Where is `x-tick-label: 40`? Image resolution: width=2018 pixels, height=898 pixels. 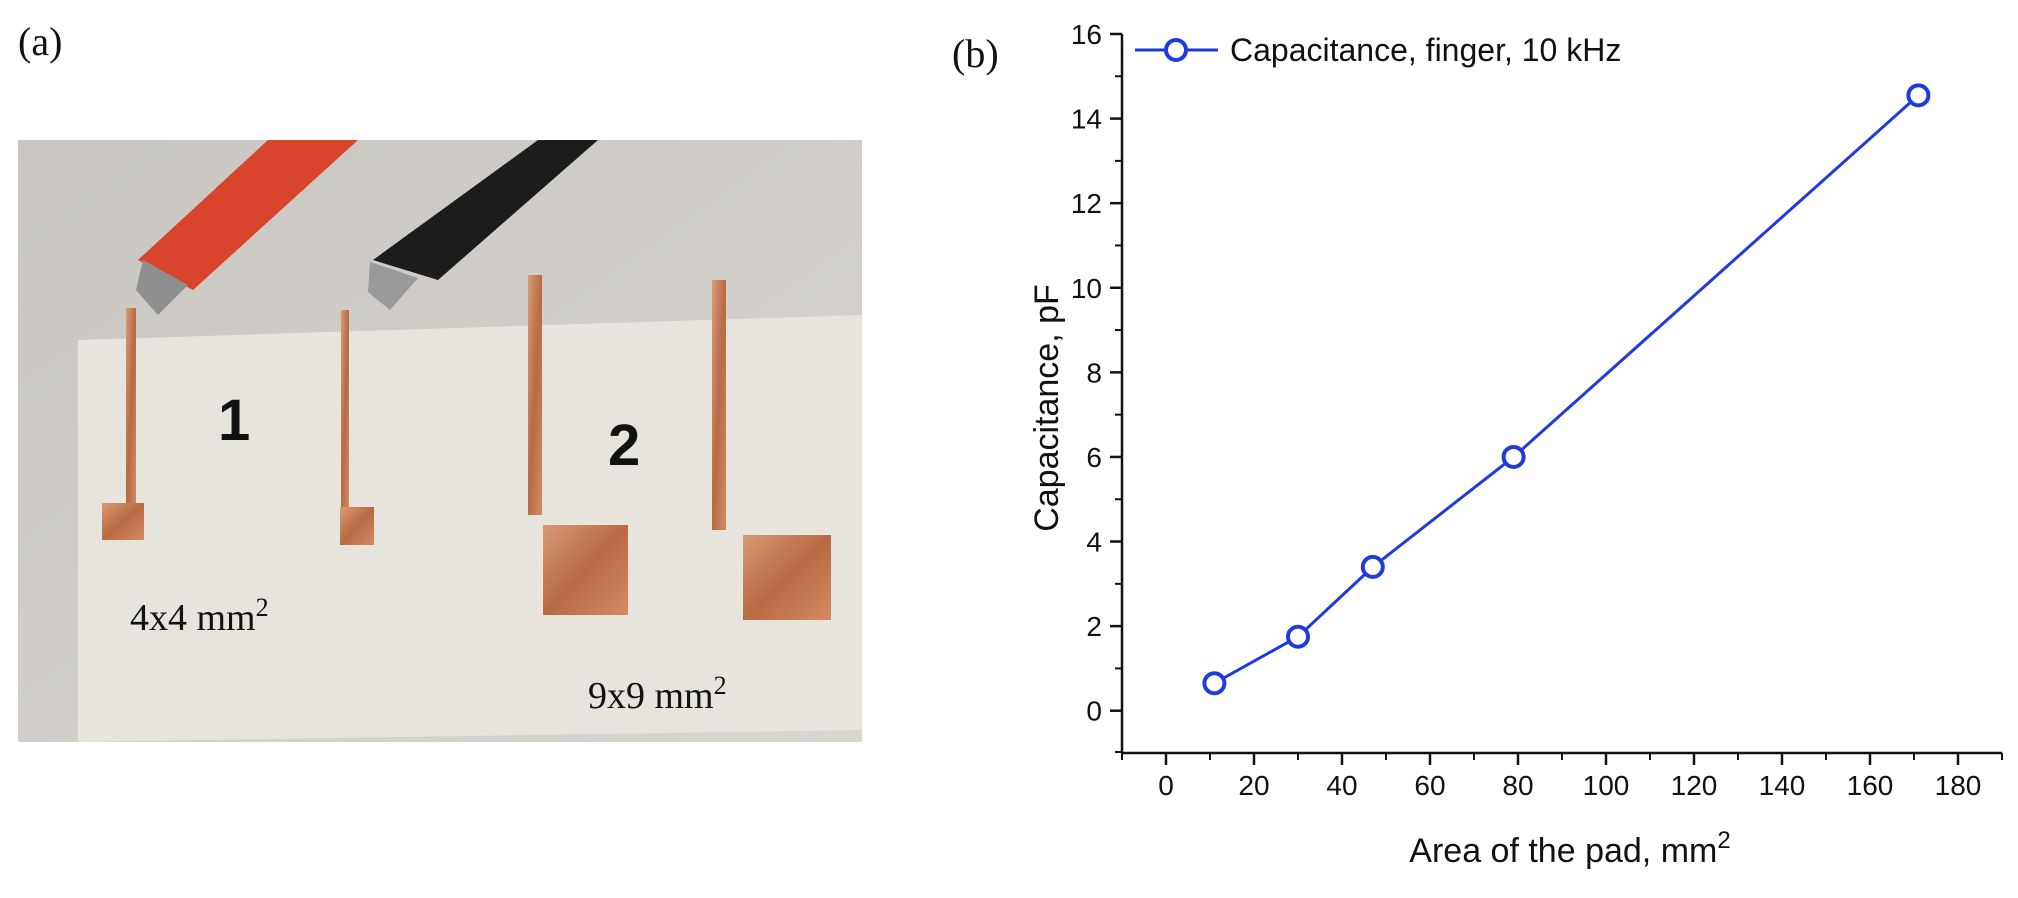
x-tick-label: 40 is located at coordinates (1341, 785).